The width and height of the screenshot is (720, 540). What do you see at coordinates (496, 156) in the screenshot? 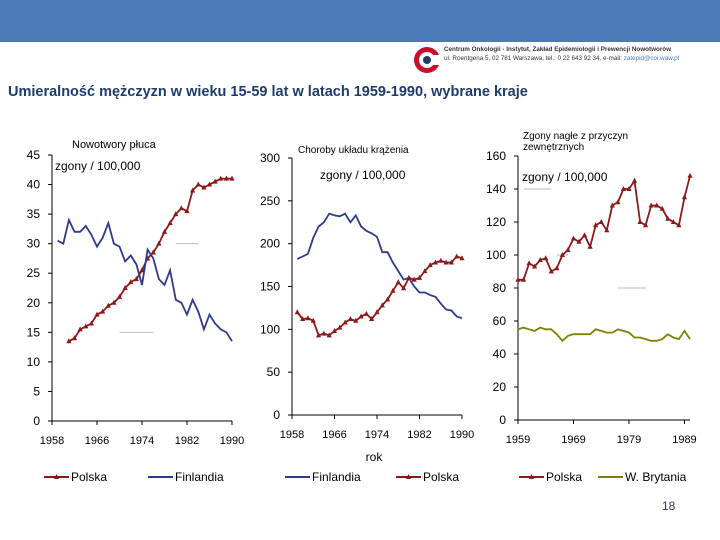
I see `y-tick-label: 160` at bounding box center [496, 156].